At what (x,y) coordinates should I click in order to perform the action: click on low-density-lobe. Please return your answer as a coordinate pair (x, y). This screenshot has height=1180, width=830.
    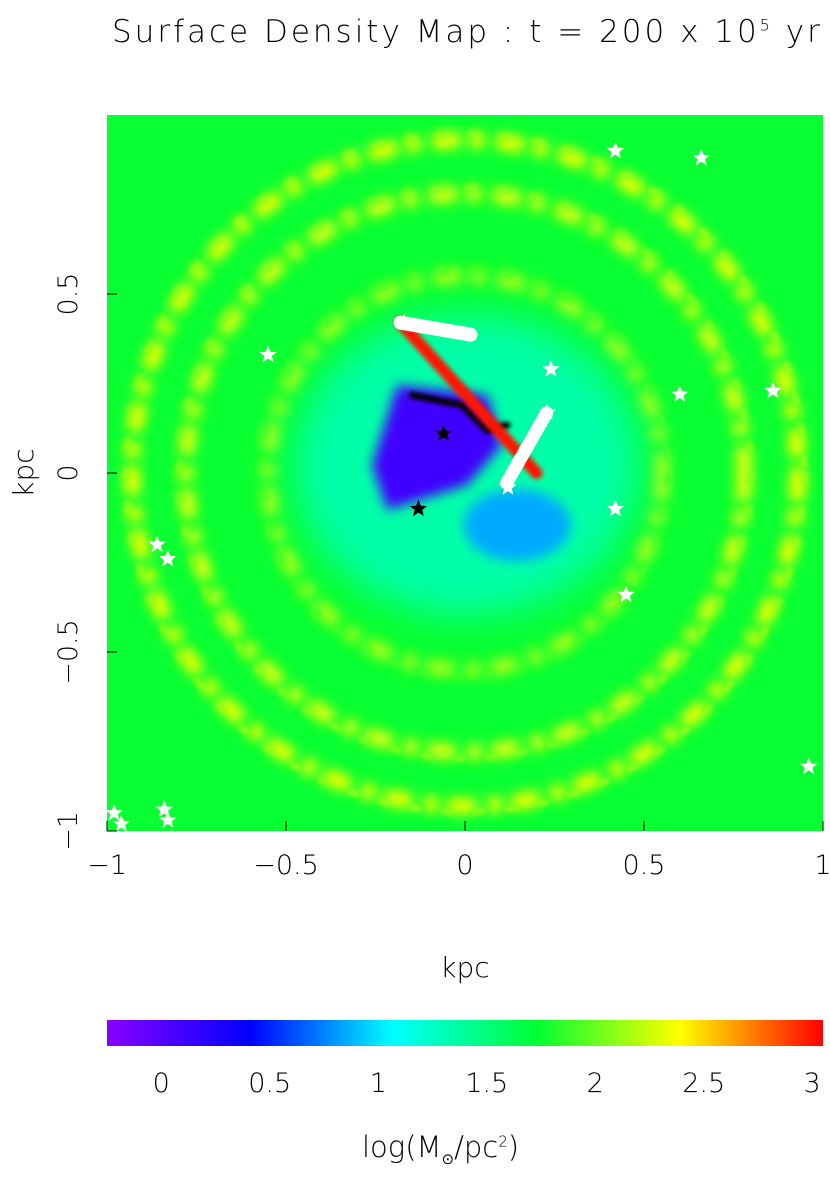
    Looking at the image, I should click on (517, 525).